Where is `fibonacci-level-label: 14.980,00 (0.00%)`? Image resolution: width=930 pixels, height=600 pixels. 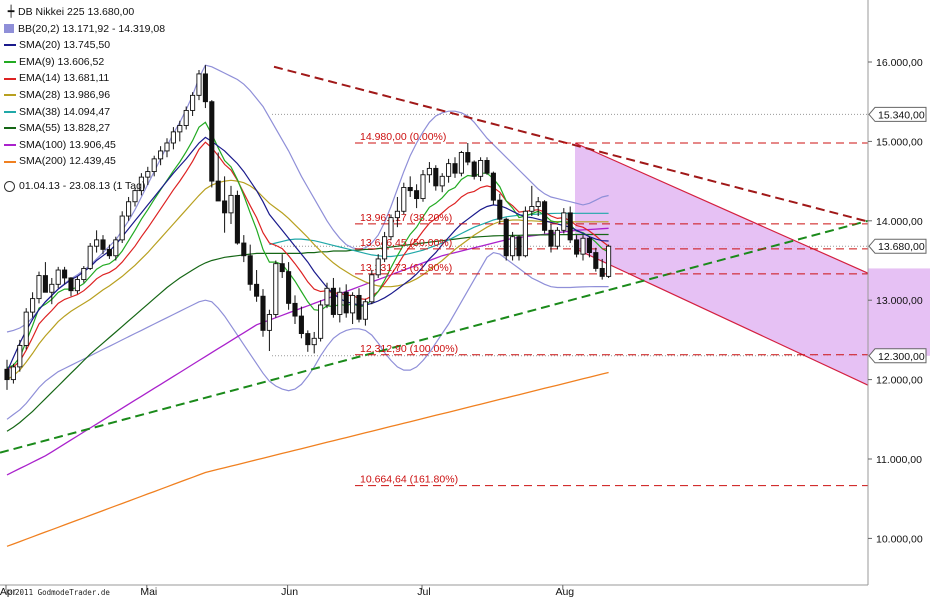
fibonacci-level-label: 14.980,00 (0.00%) is located at coordinates (403, 137).